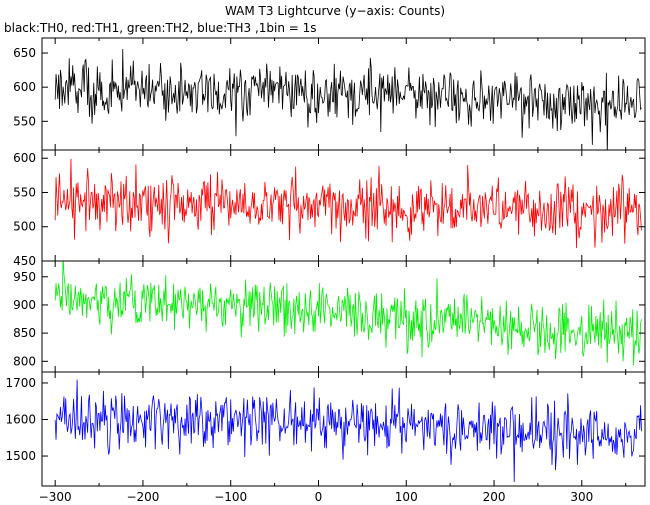 This screenshot has height=505, width=650. What do you see at coordinates (24, 227) in the screenshot?
I see `y-tick-label-th1-500: 500` at bounding box center [24, 227].